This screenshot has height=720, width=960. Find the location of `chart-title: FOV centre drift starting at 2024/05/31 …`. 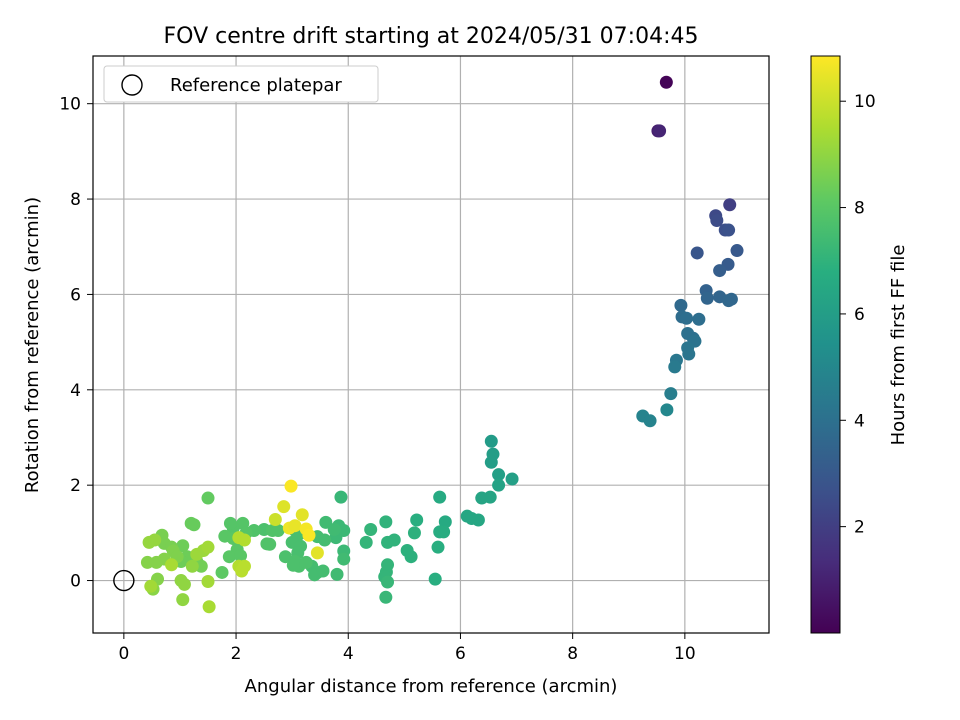

chart-title: FOV centre drift starting at 2024/05/31 … is located at coordinates (431, 36).